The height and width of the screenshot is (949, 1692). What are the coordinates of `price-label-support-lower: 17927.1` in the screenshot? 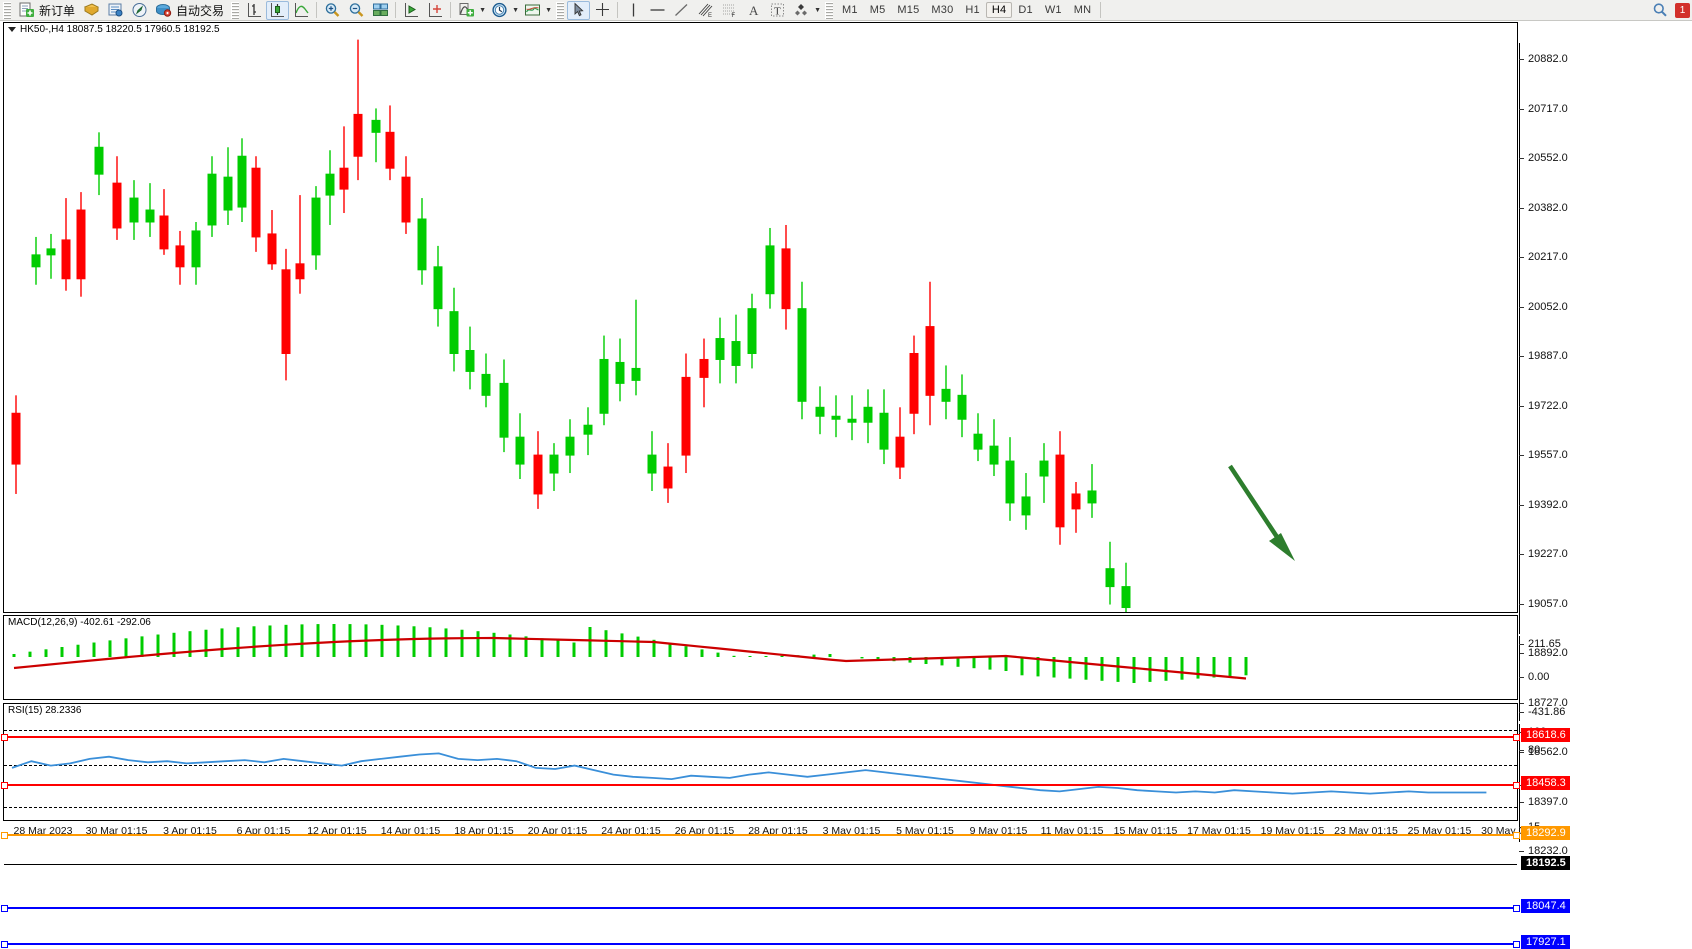 It's located at (1545, 942).